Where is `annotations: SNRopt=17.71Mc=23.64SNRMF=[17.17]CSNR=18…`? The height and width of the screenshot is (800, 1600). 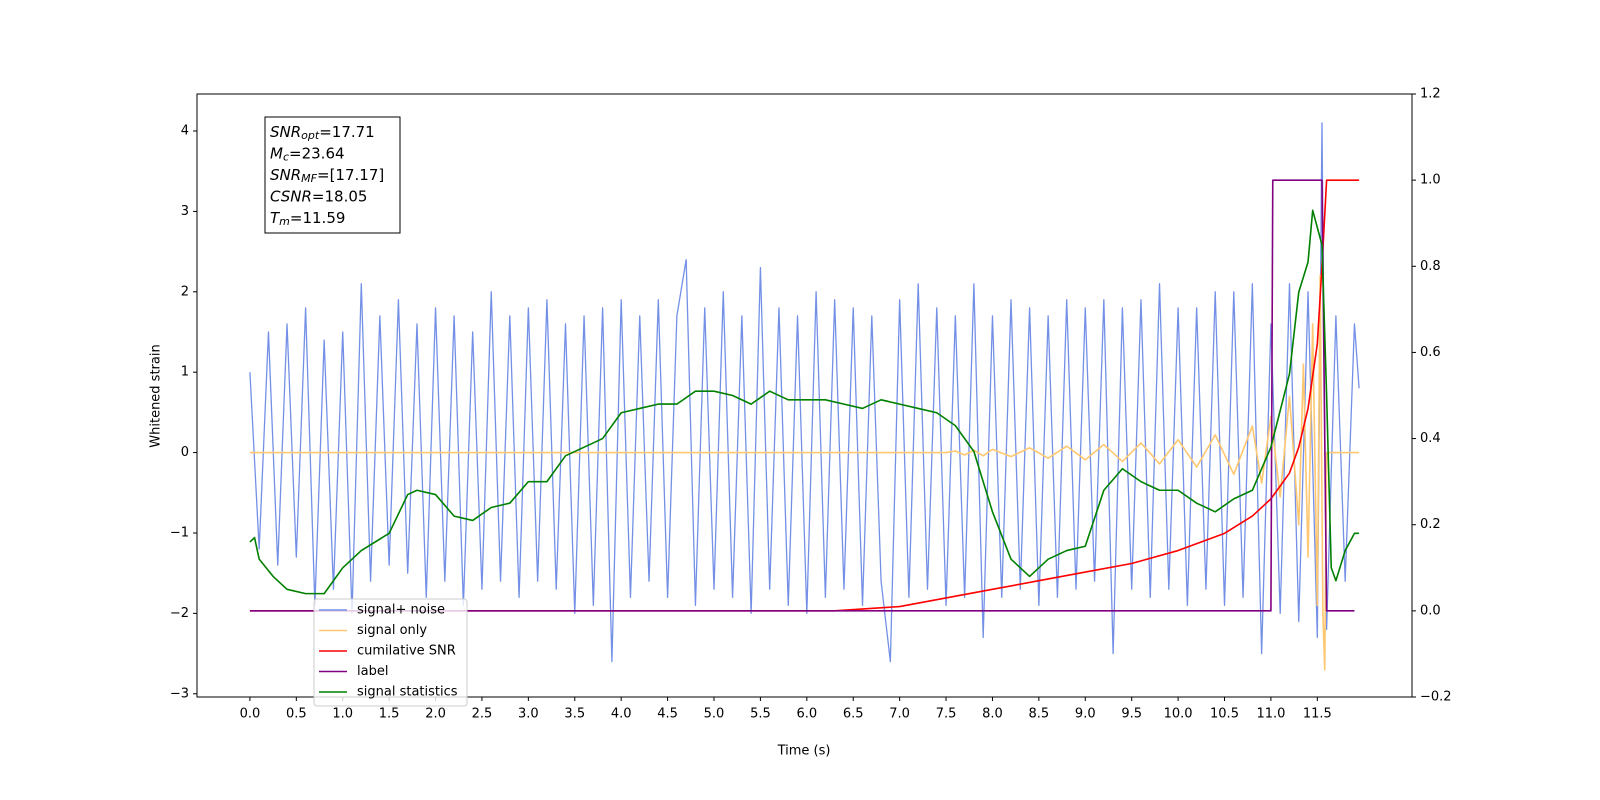
annotations: SNRopt=17.71Mc=23.64SNRMF=[17.17]CSNR=18… is located at coordinates (327, 176).